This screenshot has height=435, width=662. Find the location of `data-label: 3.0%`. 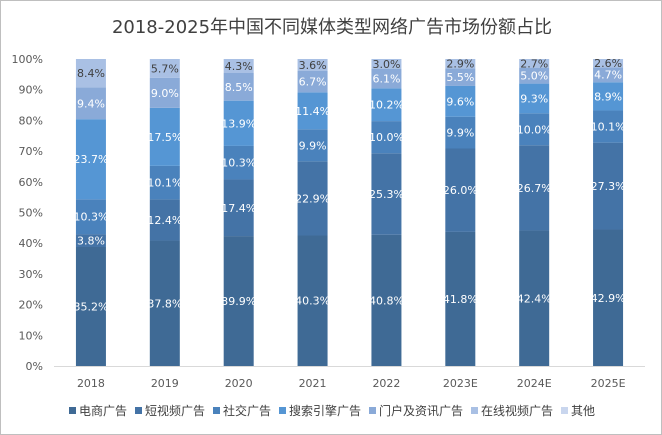

data-label: 3.0% is located at coordinates (386, 64).